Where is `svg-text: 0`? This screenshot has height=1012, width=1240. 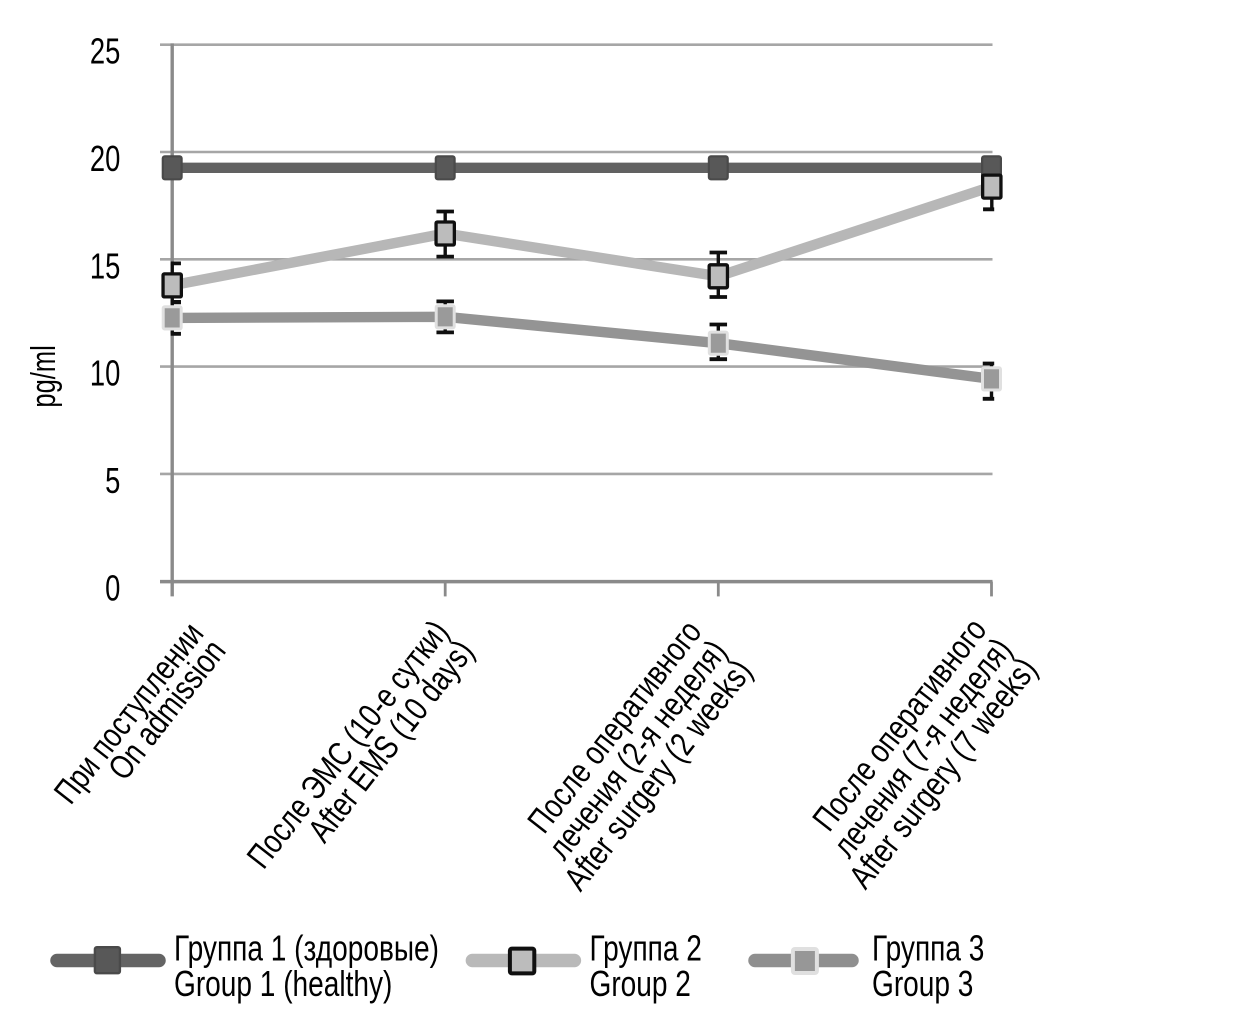 svg-text: 0 is located at coordinates (112, 588).